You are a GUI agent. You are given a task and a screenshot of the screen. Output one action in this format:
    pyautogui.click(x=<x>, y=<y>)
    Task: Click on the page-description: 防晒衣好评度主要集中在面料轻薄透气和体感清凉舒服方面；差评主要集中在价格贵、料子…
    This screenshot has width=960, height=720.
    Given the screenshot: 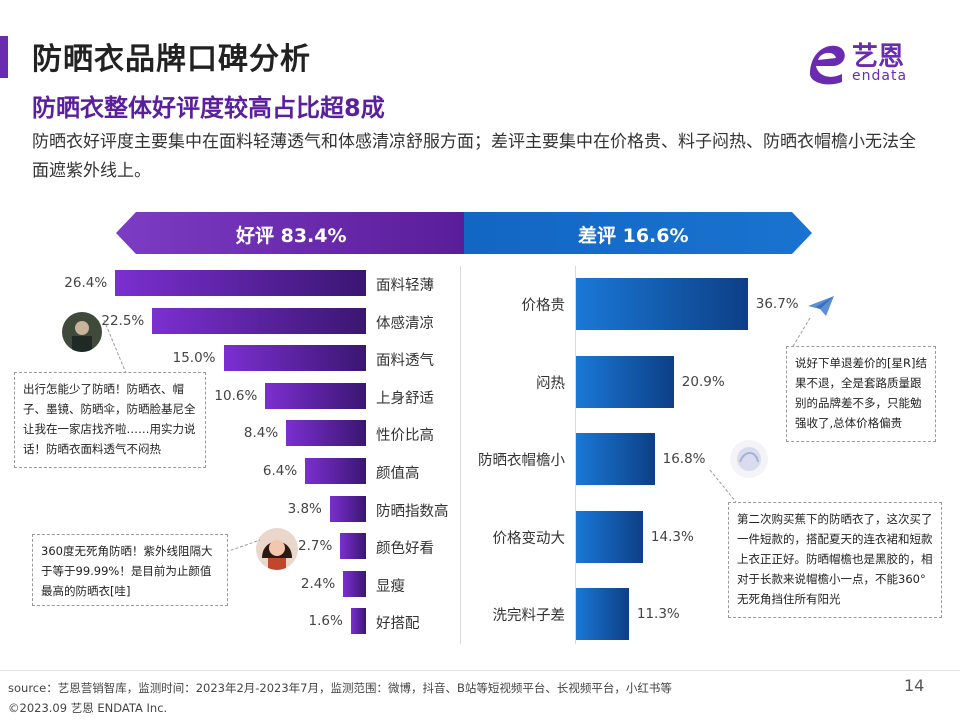 What is the action you would take?
    pyautogui.click(x=474, y=156)
    